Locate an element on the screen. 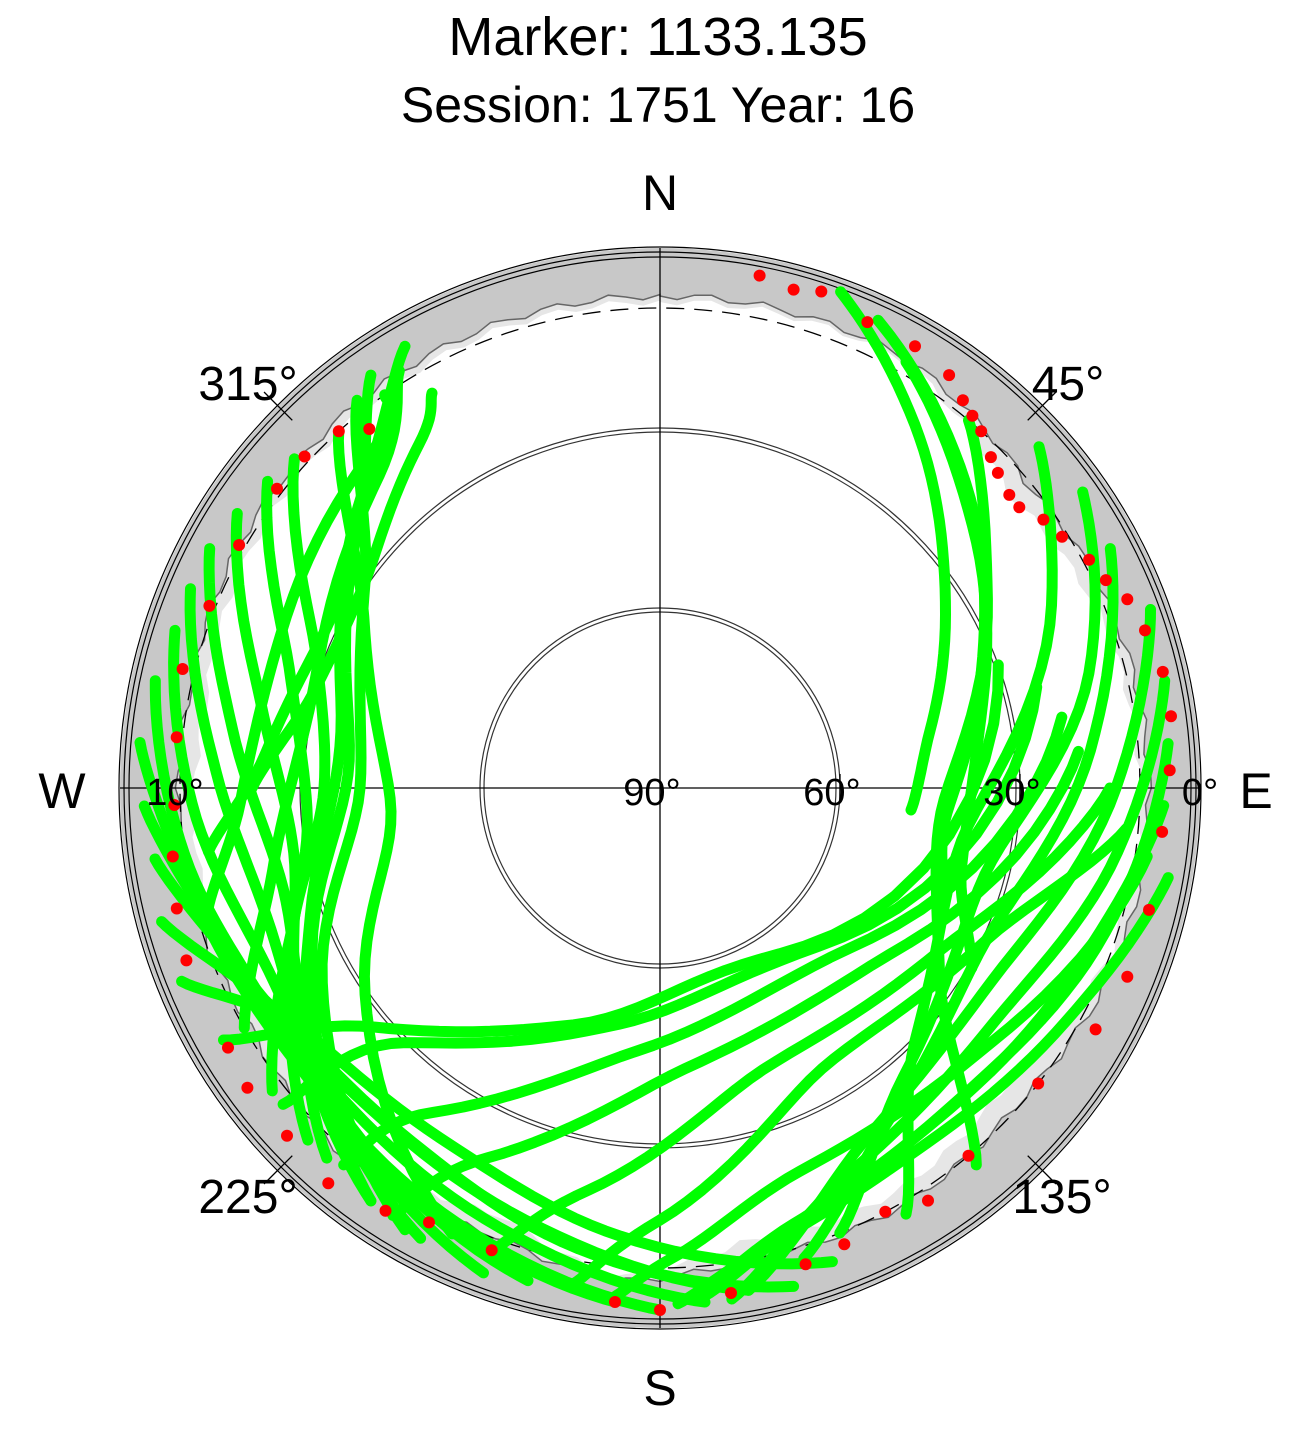  chart-title: Marker: 1133.135 is located at coordinates (658, 37).